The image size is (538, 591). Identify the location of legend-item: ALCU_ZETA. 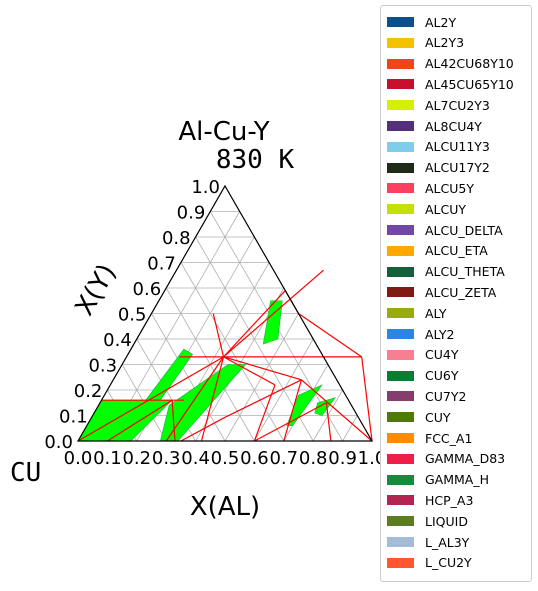
(441, 292).